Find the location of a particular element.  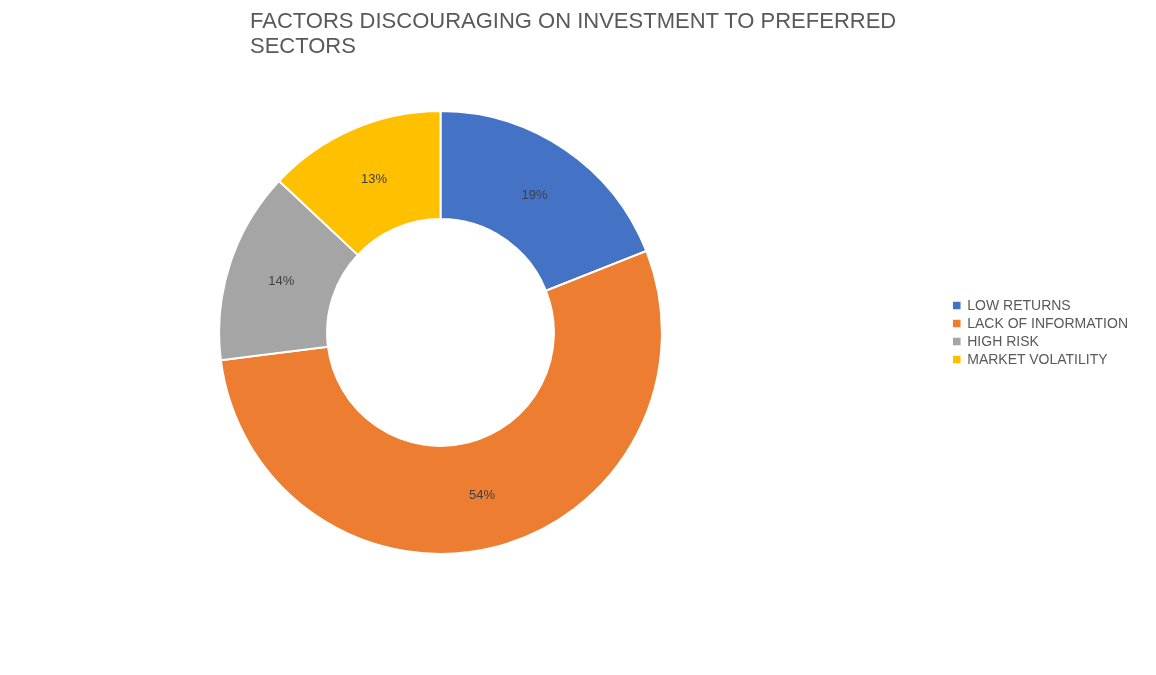

legend-label: LACK OF INFORMATION is located at coordinates (1047, 323).